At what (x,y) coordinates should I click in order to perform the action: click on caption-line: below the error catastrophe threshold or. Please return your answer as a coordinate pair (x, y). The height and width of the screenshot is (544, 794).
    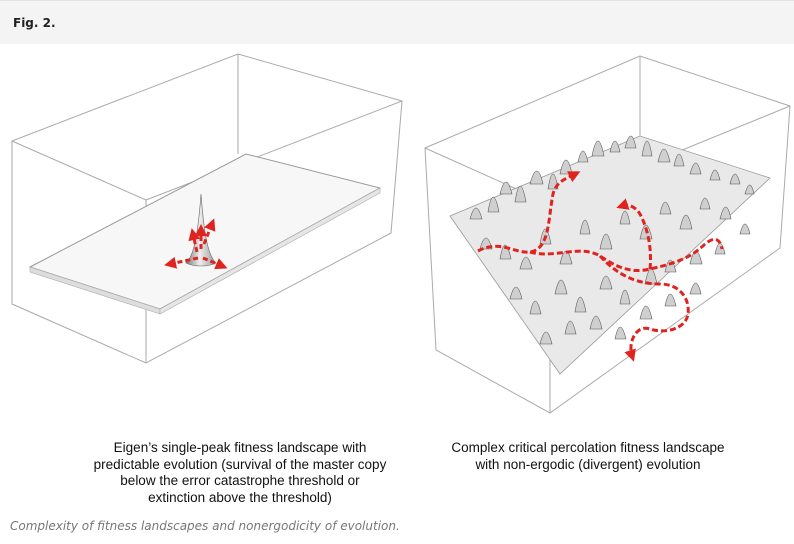
    Looking at the image, I should click on (240, 480).